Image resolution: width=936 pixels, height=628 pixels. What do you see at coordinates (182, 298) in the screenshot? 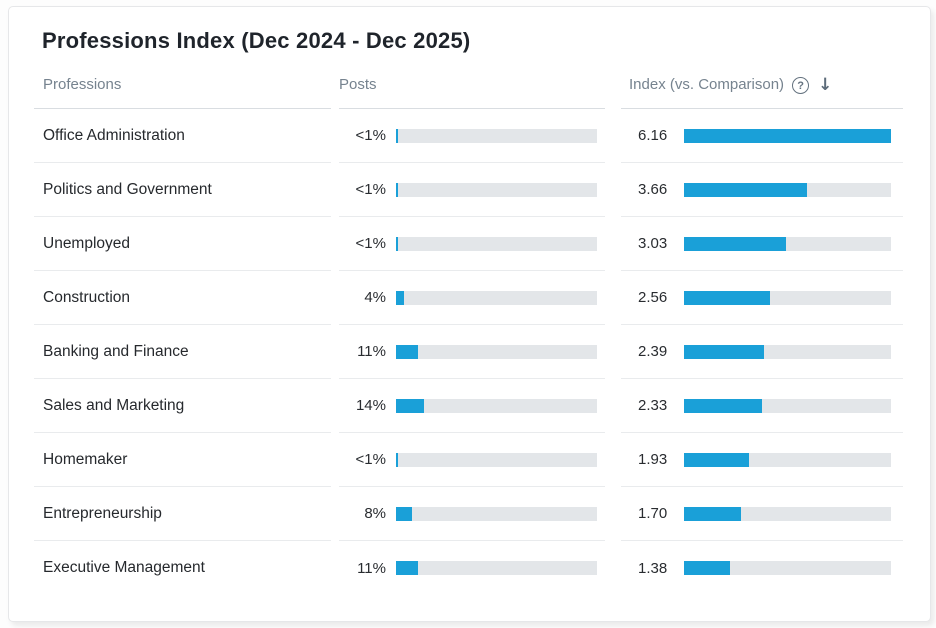
I see `profession-cell: Construction` at bounding box center [182, 298].